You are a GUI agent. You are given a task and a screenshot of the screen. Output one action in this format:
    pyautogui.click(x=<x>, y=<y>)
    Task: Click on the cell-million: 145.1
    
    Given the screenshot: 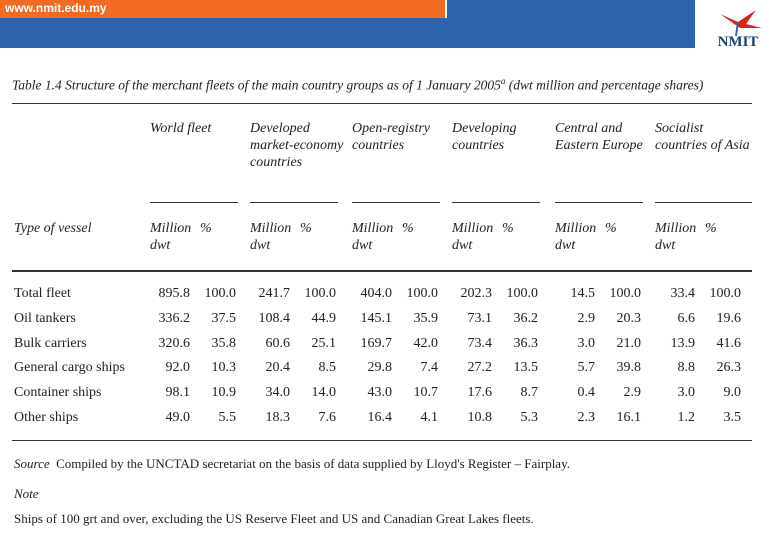 What is the action you would take?
    pyautogui.click(x=376, y=318)
    